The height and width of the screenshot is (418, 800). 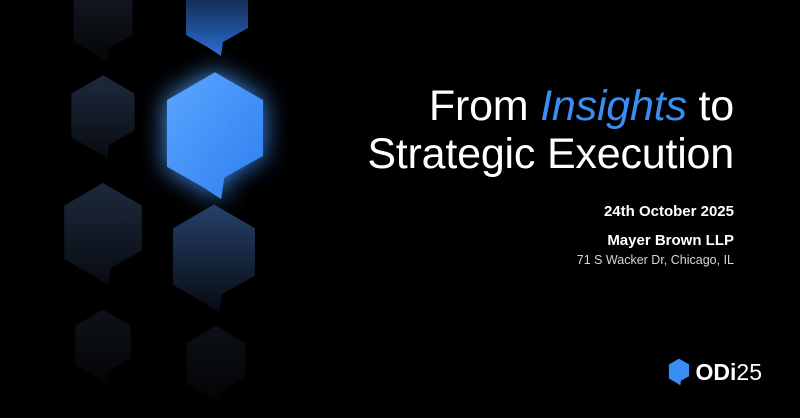 What do you see at coordinates (655, 260) in the screenshot?
I see `venue-address: 71 S Wacker Dr, Chicago, IL` at bounding box center [655, 260].